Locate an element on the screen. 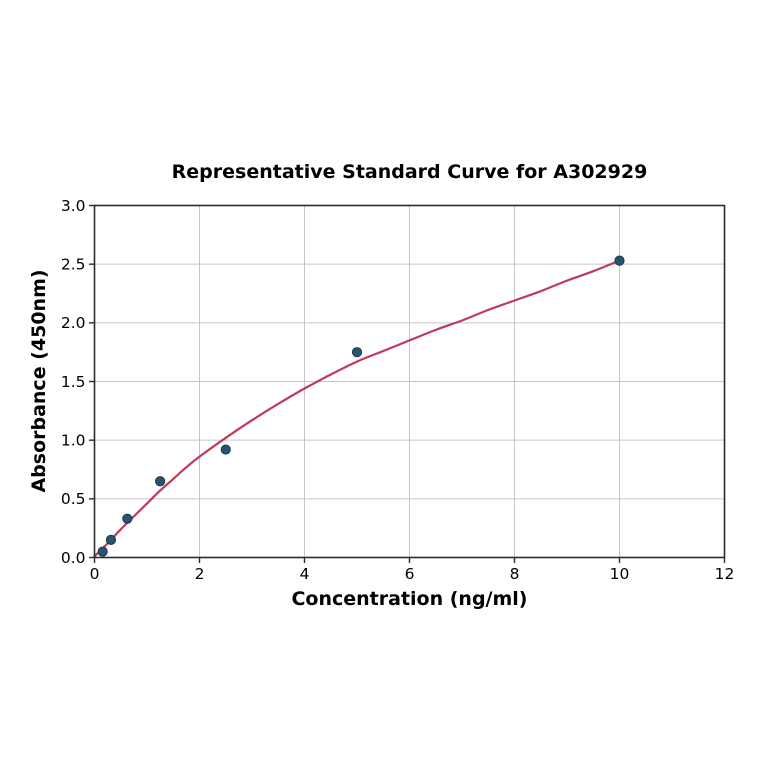  x-axis-label: Concentration (ng/ml) is located at coordinates (409, 599).